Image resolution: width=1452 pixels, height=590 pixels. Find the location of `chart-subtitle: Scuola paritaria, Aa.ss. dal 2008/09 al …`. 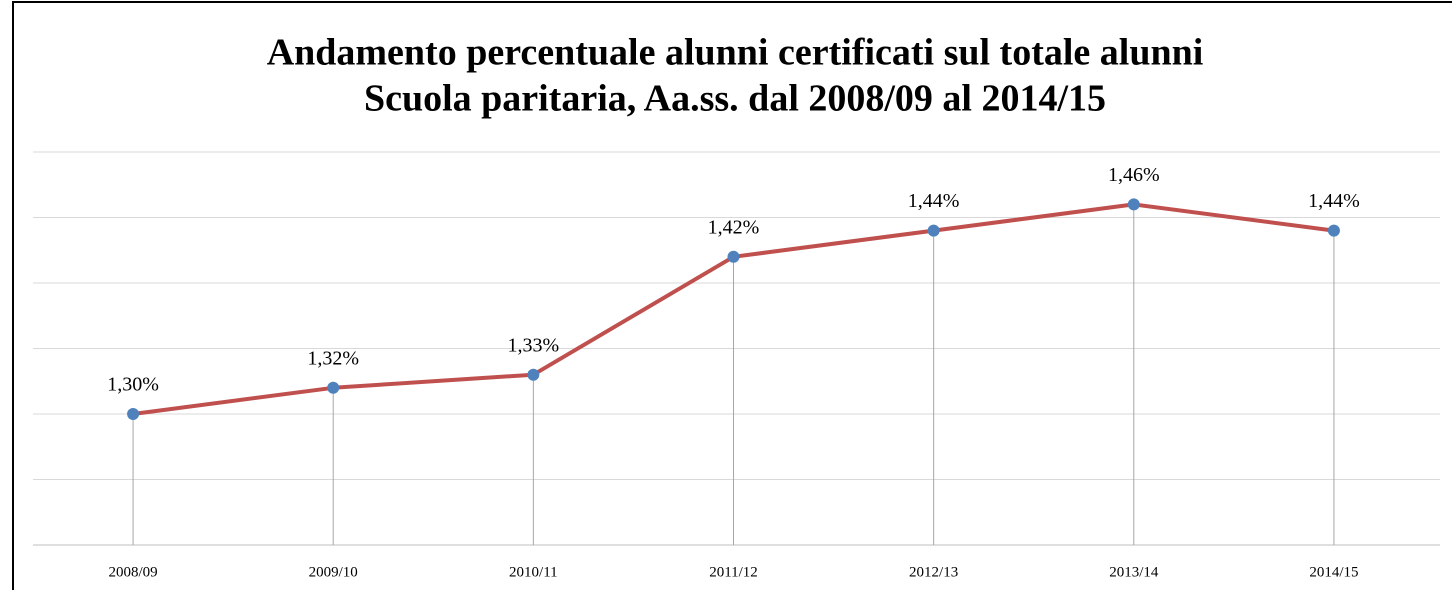

chart-subtitle: Scuola paritaria, Aa.ss. dal 2008/09 al … is located at coordinates (735, 99).